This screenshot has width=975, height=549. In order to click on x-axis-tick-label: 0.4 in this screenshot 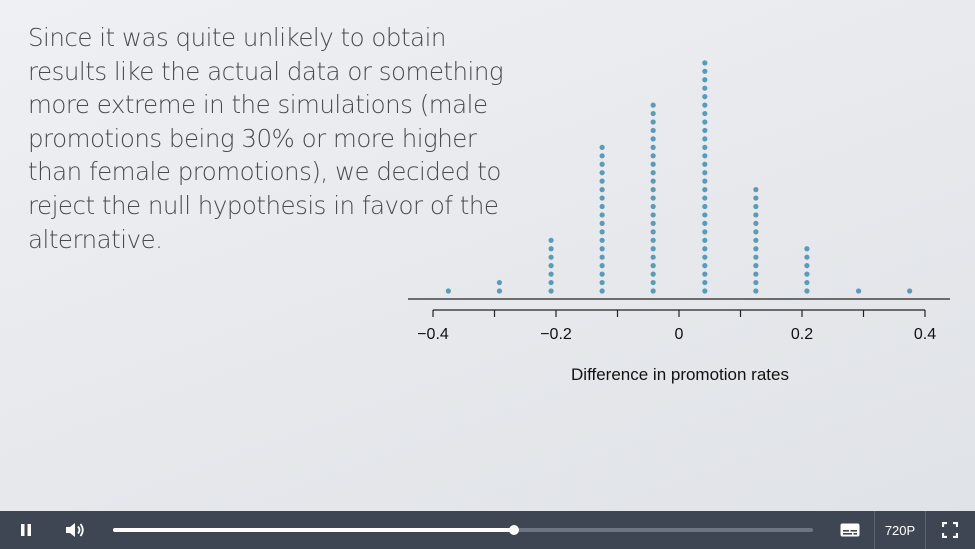, I will do `click(925, 334)`.